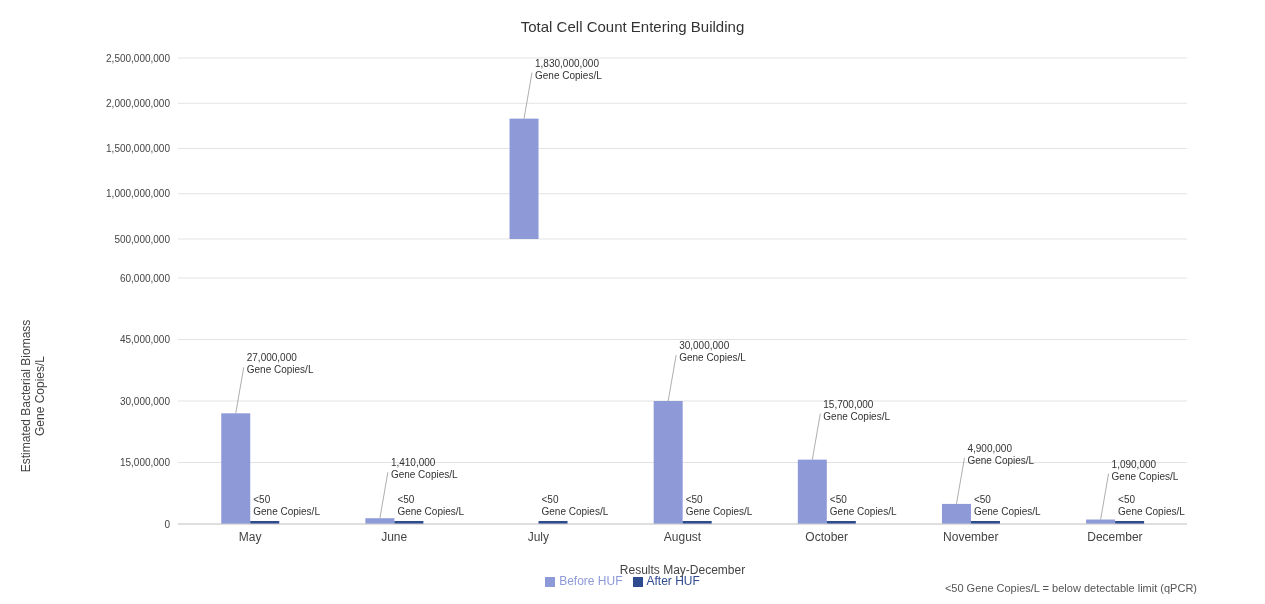  I want to click on data-label: 4,900,000 Gene Copies/L, so click(1001, 454).